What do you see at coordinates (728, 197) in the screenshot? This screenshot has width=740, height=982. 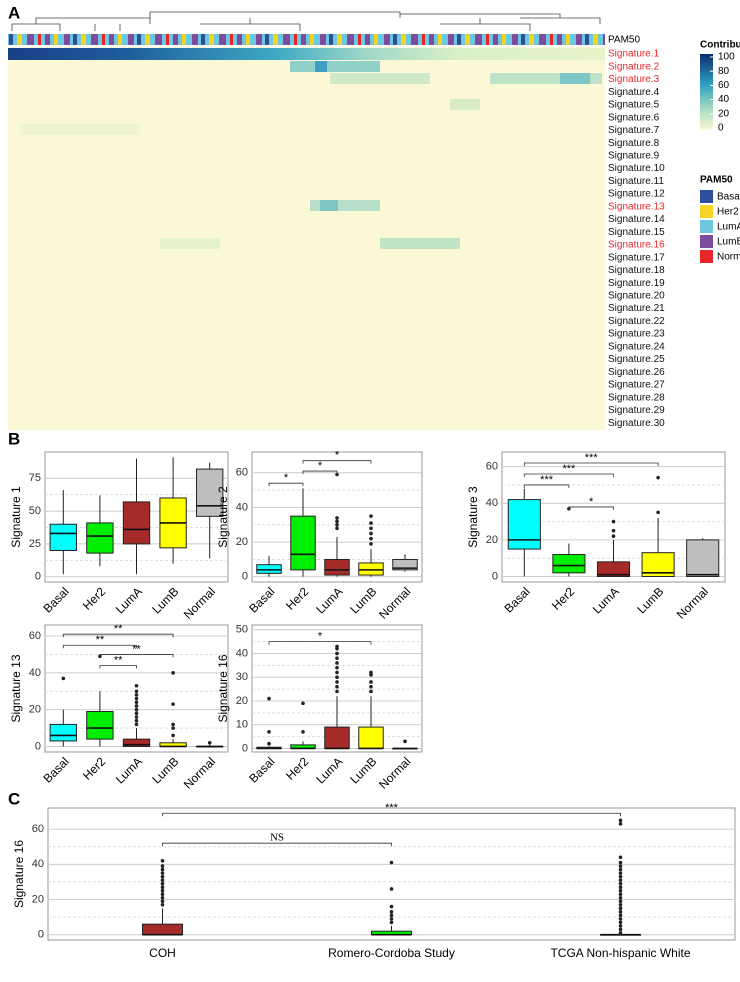 I see `legend-label: Basal` at bounding box center [728, 197].